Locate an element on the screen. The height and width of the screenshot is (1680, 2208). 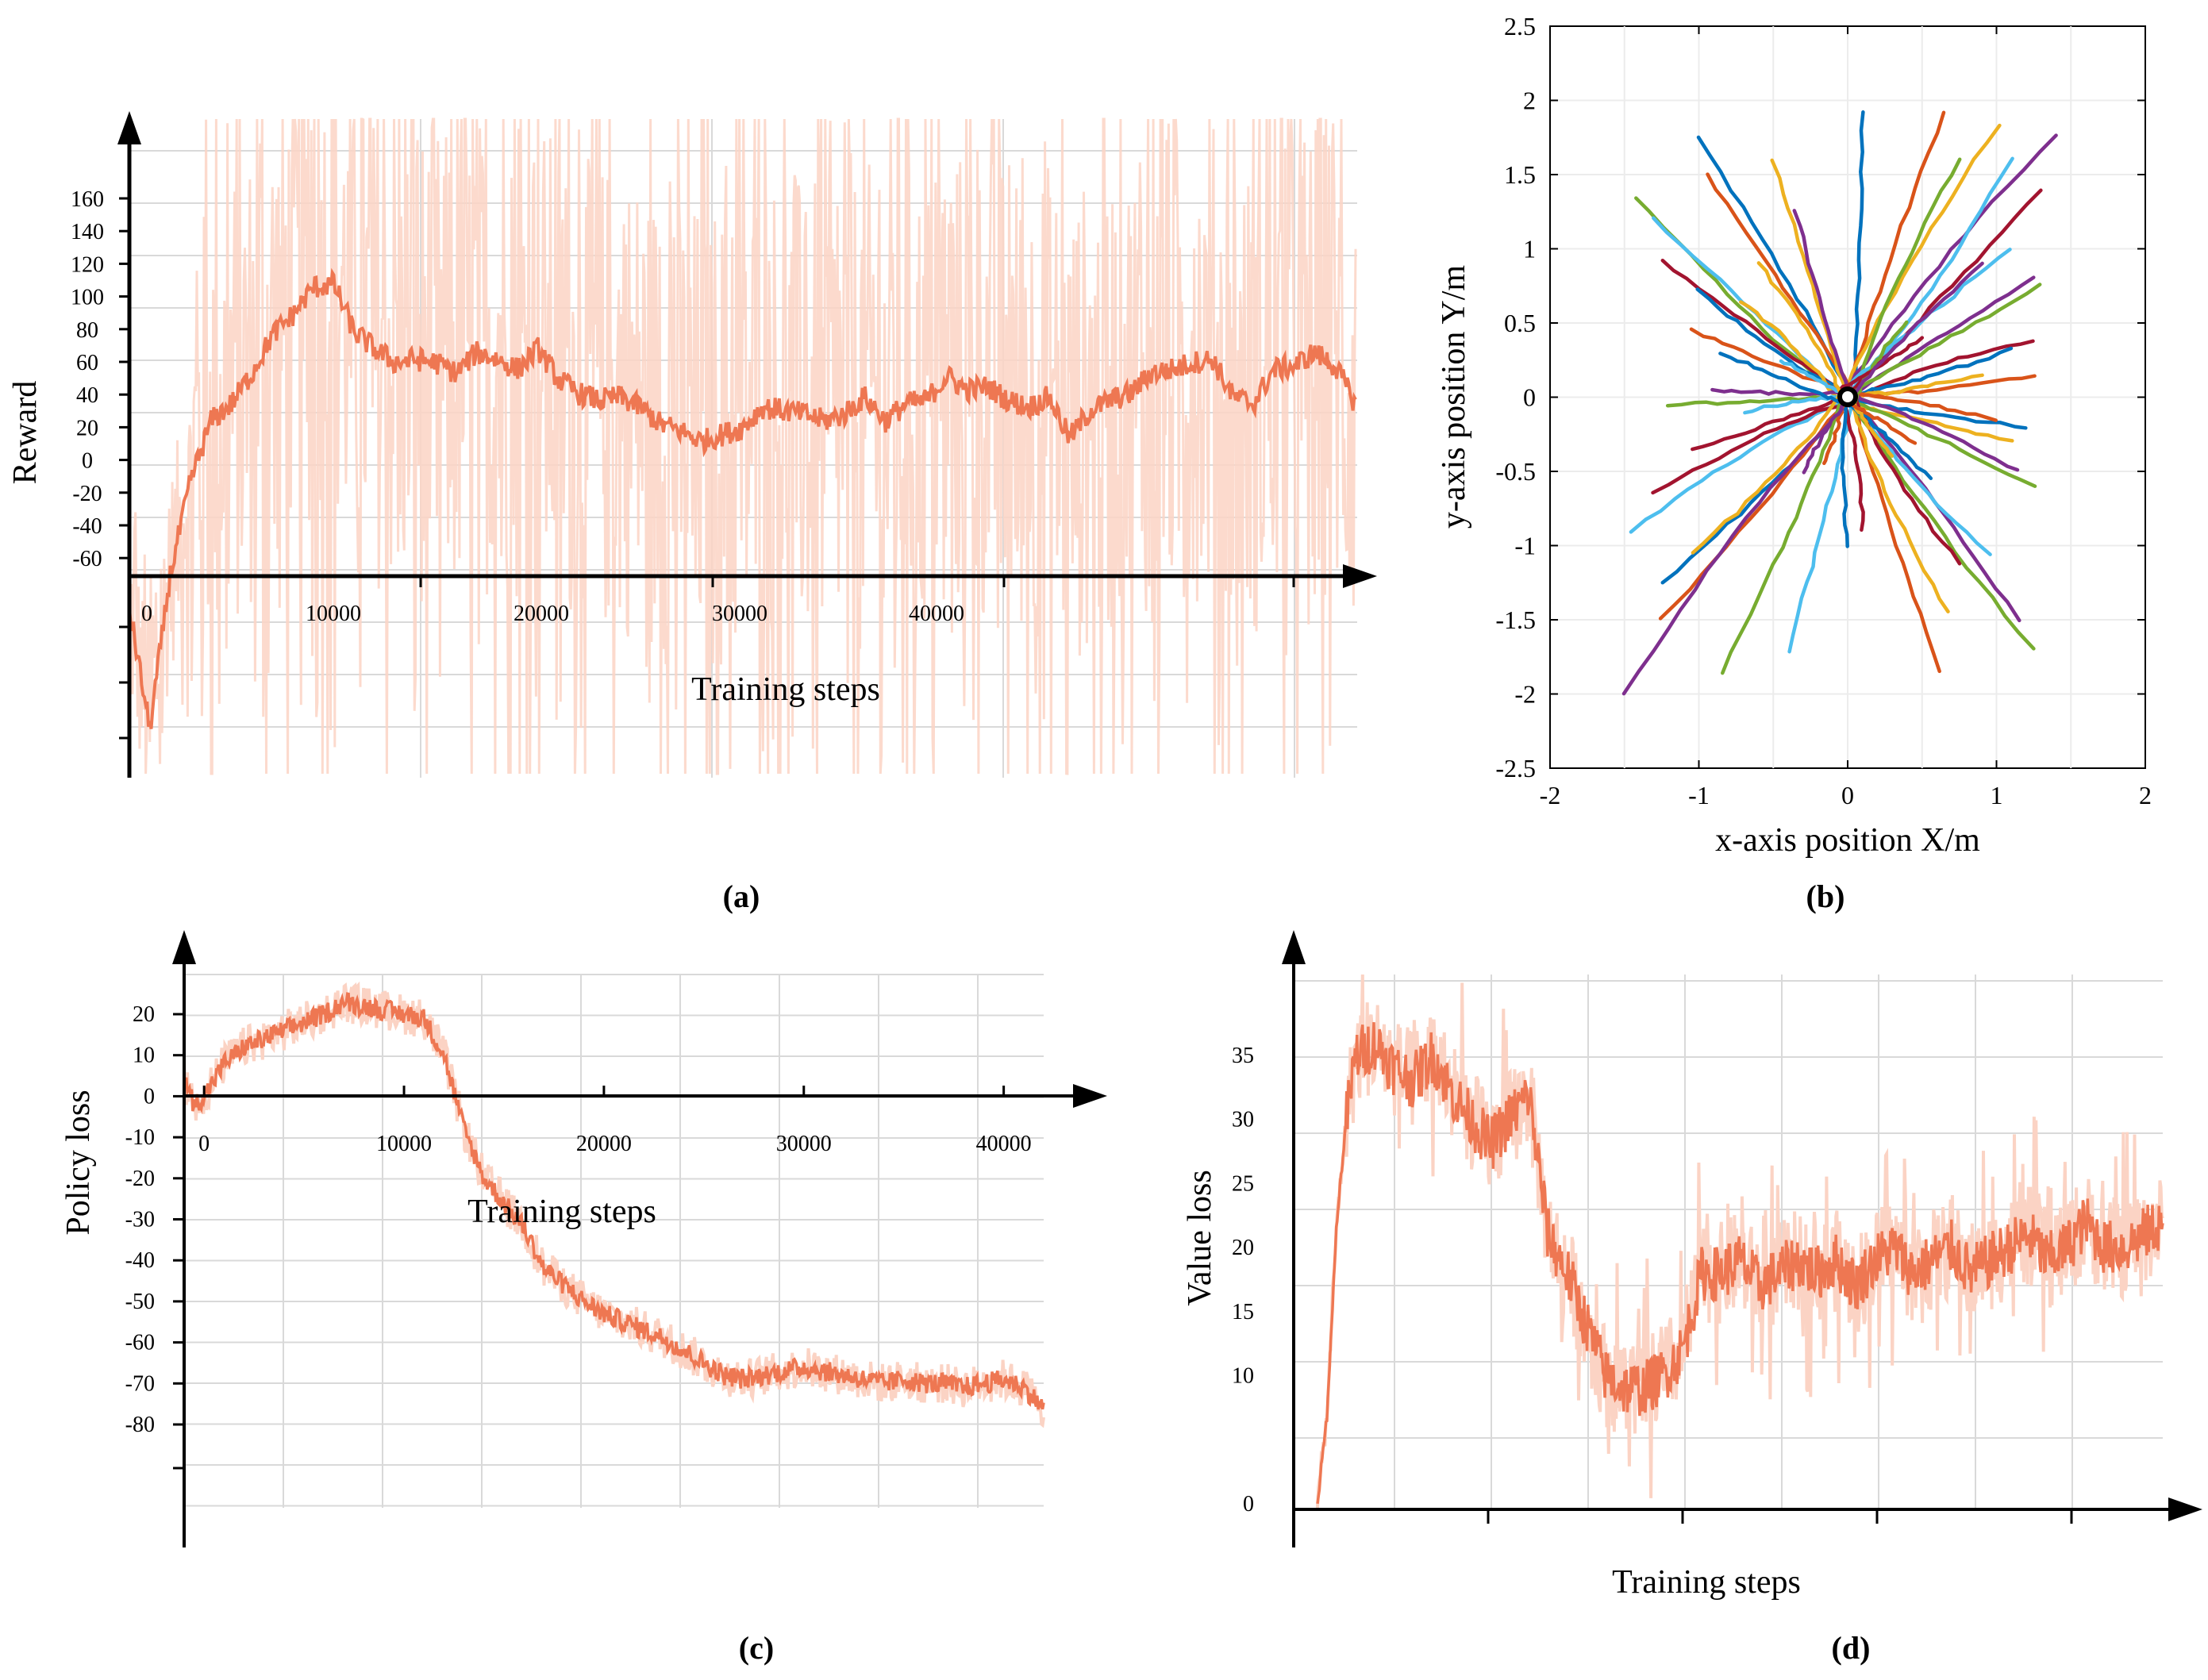
panel-a-x-tick-label: 40000 is located at coordinates (936, 614).